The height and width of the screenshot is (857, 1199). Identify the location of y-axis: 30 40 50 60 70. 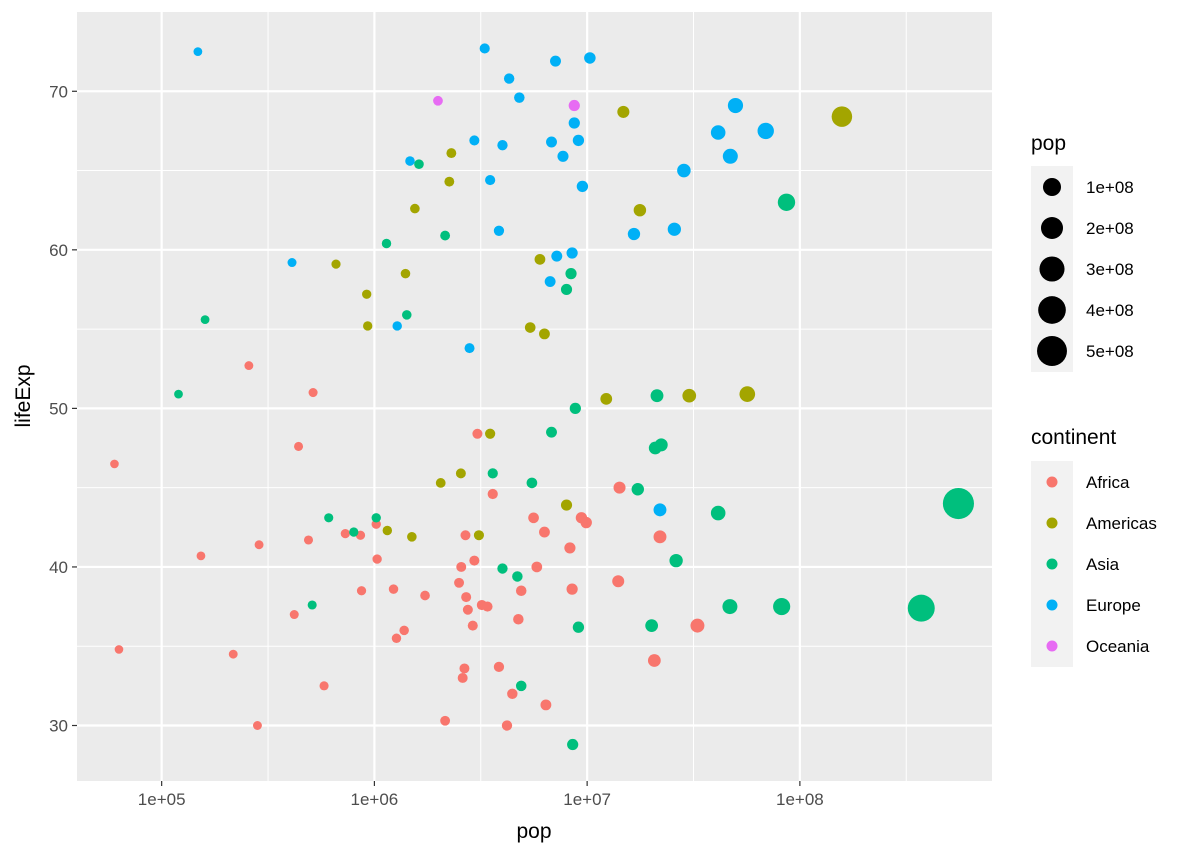
(63, 409).